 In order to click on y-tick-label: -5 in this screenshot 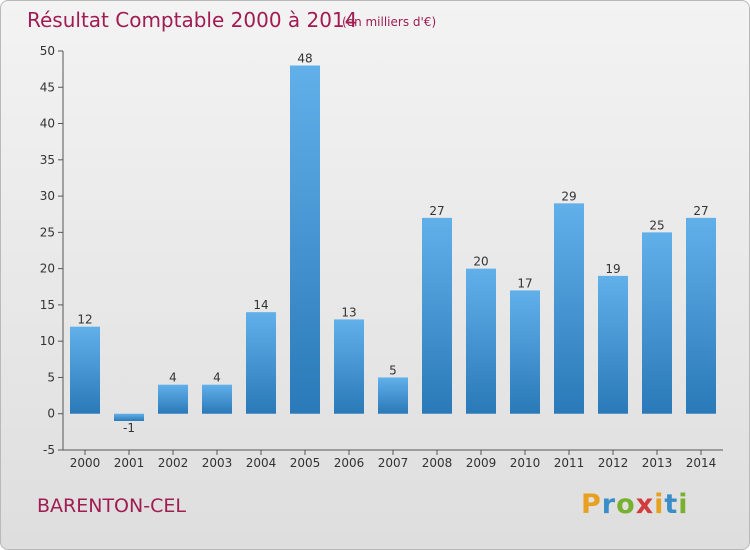, I will do `click(49, 450)`.